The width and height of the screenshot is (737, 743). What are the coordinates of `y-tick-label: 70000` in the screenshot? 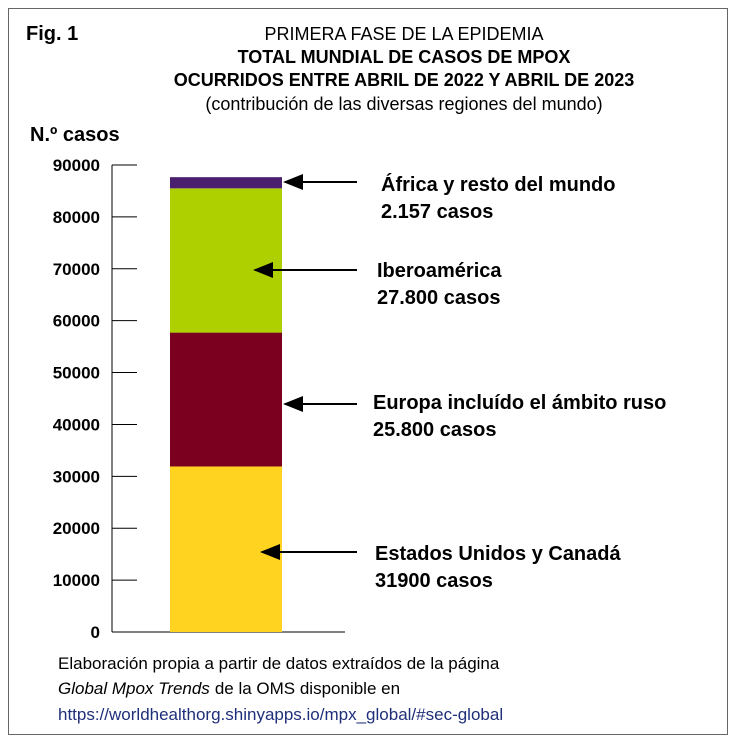 It's located at (76, 269).